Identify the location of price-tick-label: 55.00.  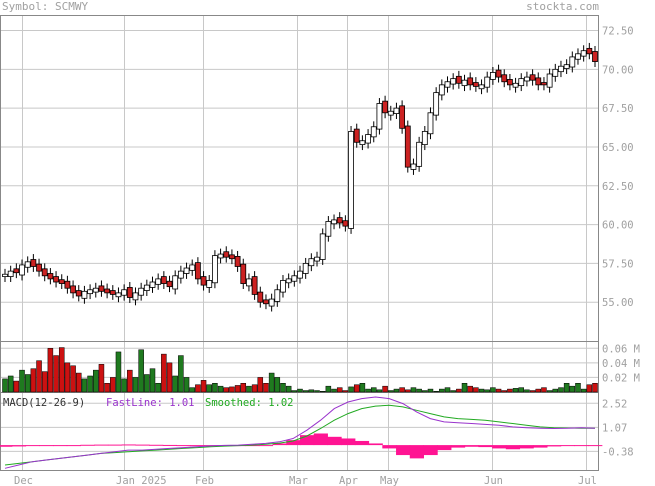
(618, 303).